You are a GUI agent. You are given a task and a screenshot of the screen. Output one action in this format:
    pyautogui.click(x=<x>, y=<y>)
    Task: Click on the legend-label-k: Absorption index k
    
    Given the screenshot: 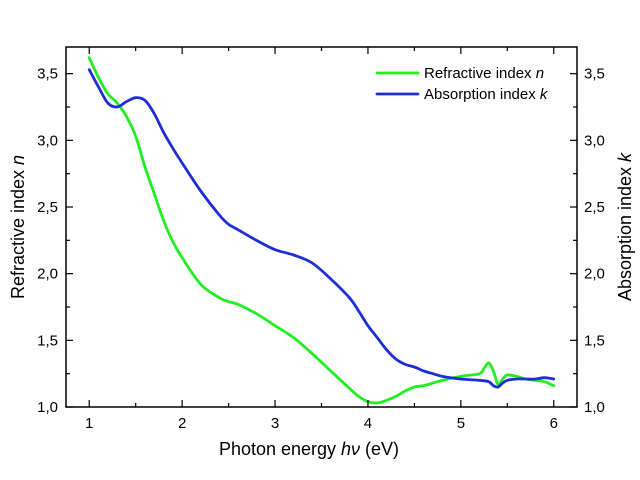 What is the action you would take?
    pyautogui.click(x=486, y=94)
    